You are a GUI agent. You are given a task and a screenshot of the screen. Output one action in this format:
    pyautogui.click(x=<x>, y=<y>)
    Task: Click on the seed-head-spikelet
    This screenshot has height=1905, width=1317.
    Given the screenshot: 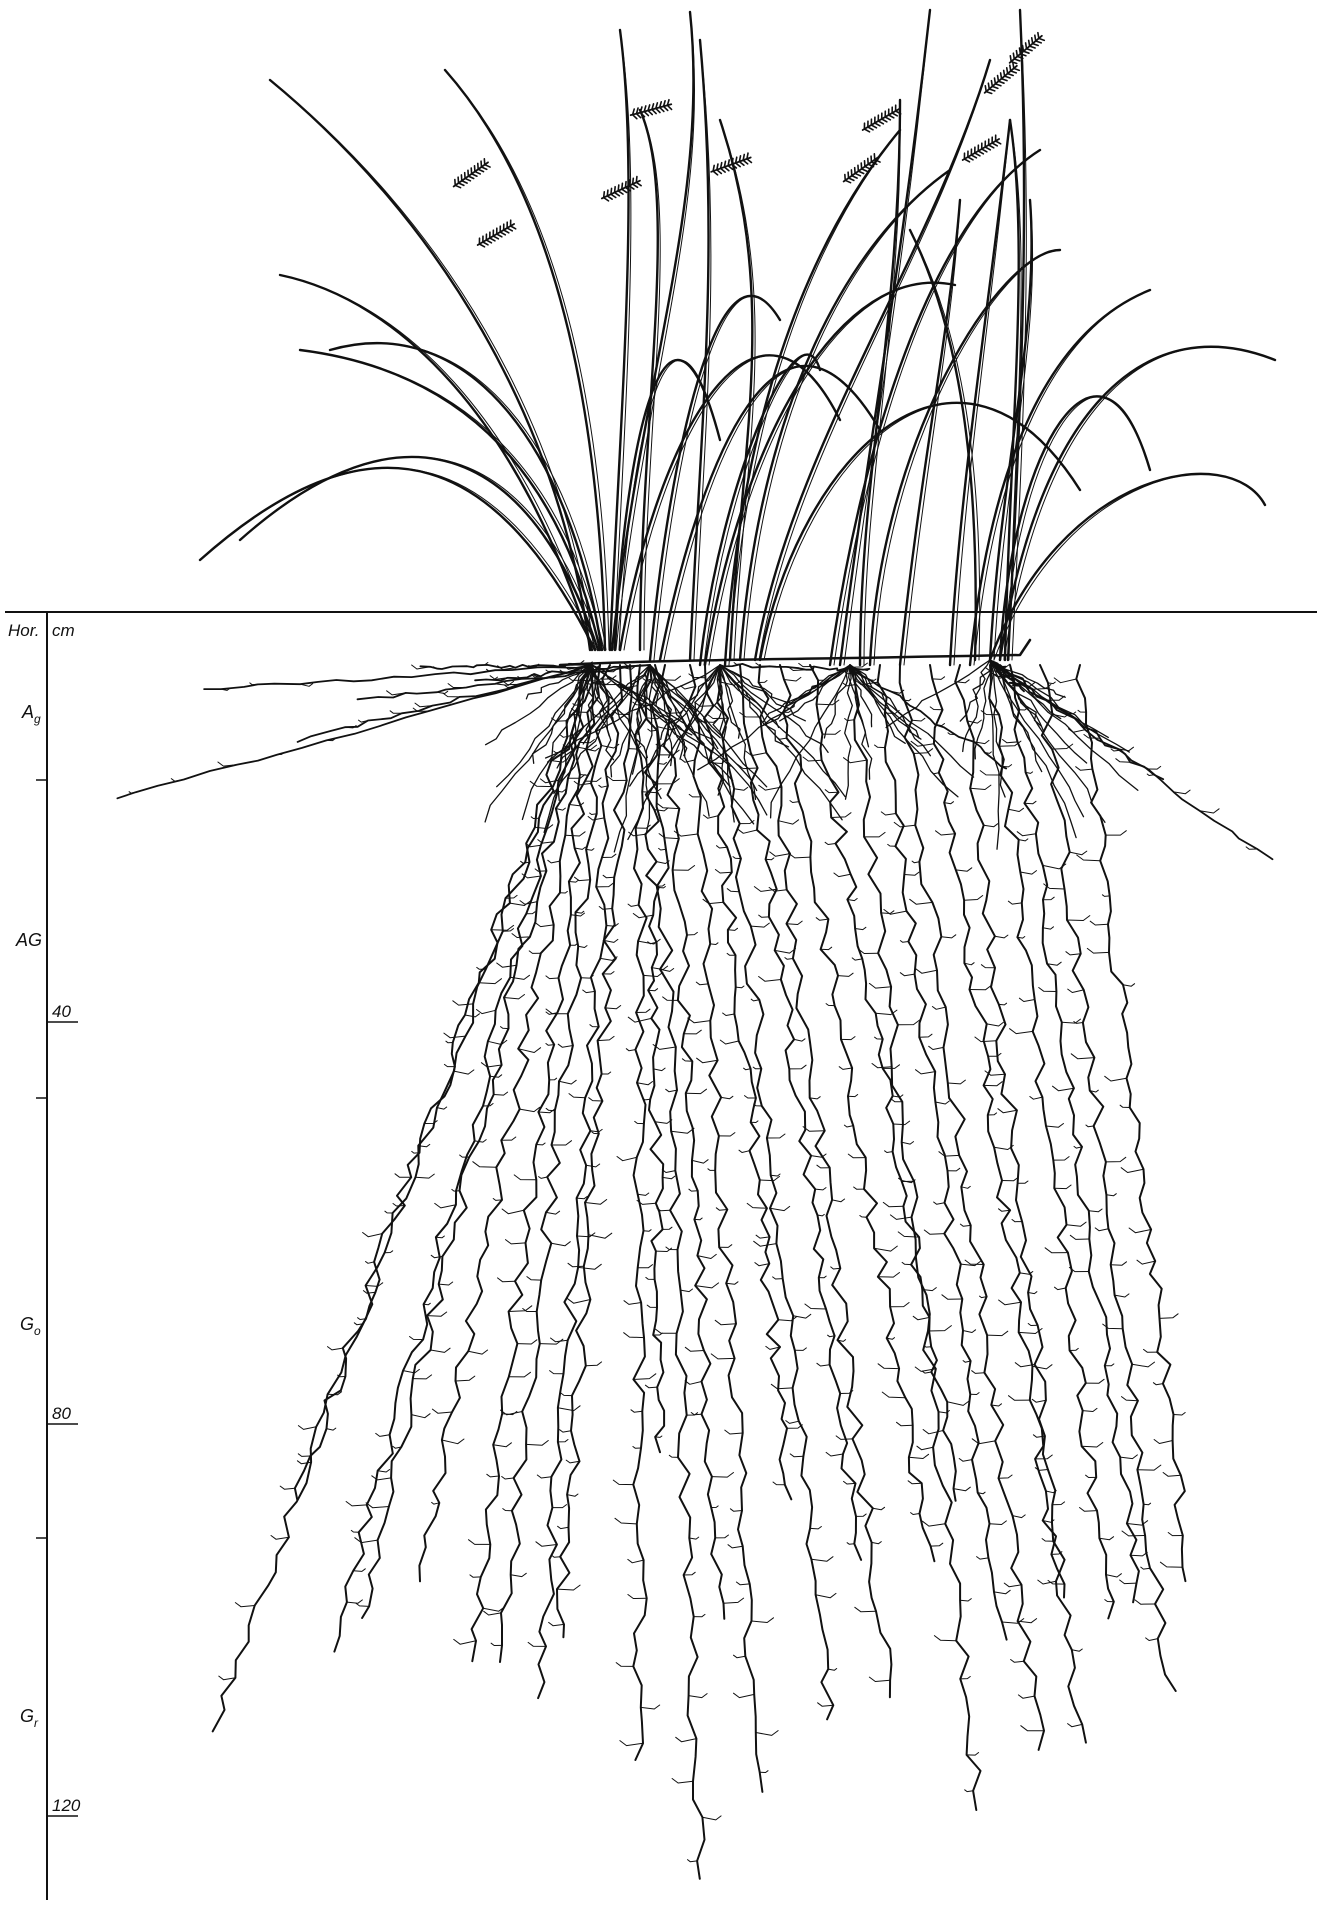 What is the action you would take?
    pyautogui.click(x=496, y=233)
    